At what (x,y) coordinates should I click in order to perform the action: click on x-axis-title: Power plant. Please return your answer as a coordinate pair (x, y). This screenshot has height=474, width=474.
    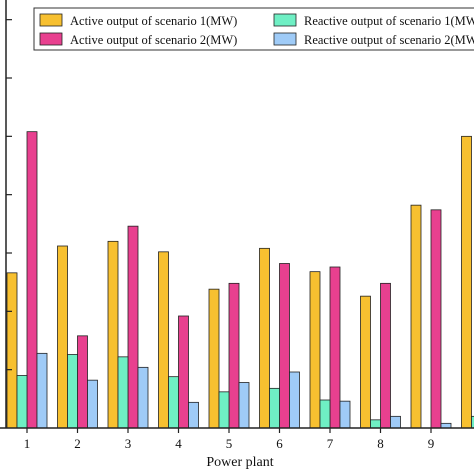
    Looking at the image, I should click on (239, 462).